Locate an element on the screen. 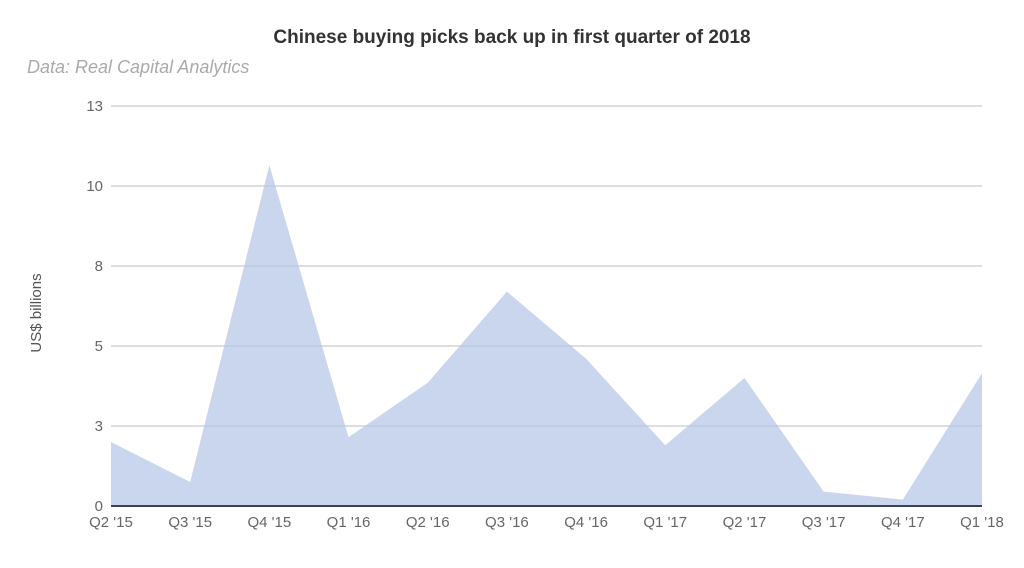 Image resolution: width=1024 pixels, height=568 pixels. y-tick-label: 8 is located at coordinates (99, 266).